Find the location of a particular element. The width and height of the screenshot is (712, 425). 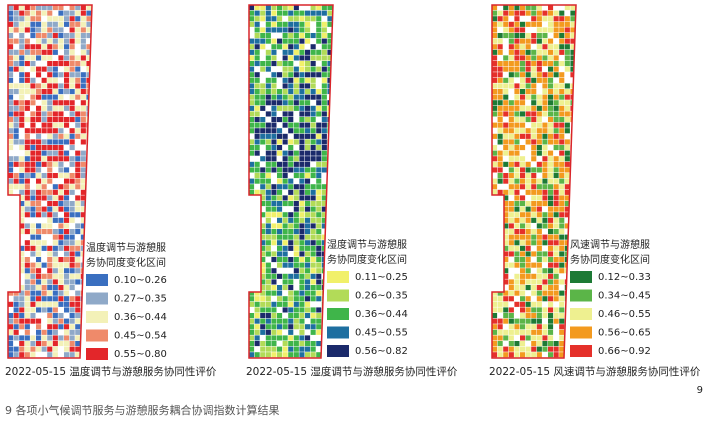

legend-swatch is located at coordinates (97, 280).